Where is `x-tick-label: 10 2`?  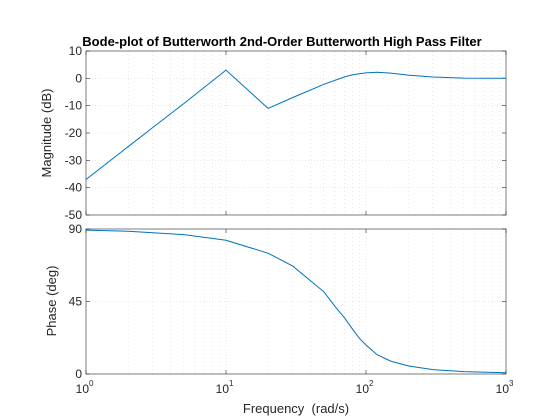
x-tick-label: 10 2 is located at coordinates (365, 387).